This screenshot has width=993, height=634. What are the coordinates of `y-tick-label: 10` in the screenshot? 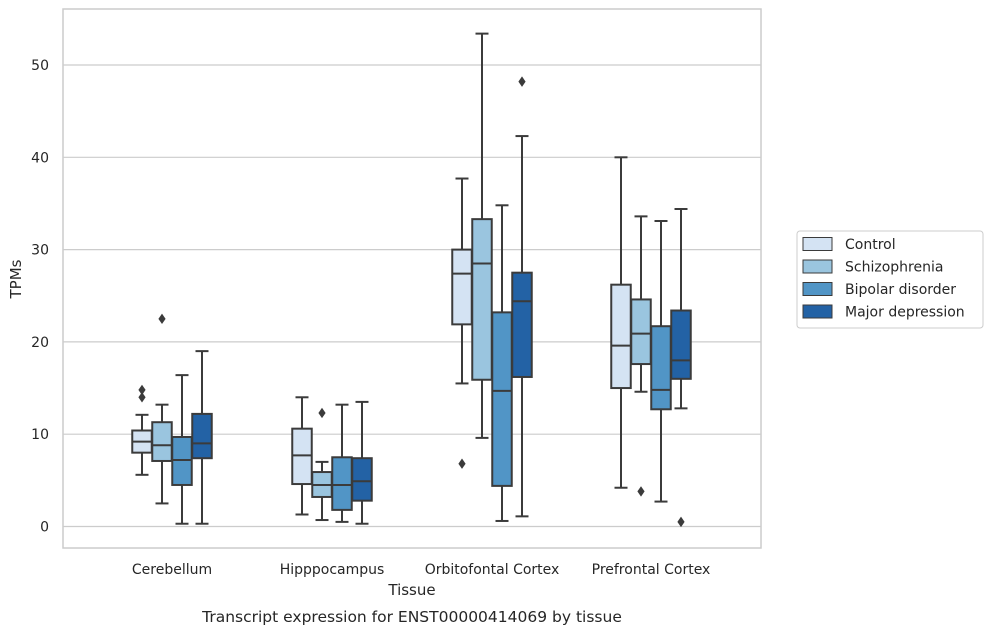 It's located at (40, 435).